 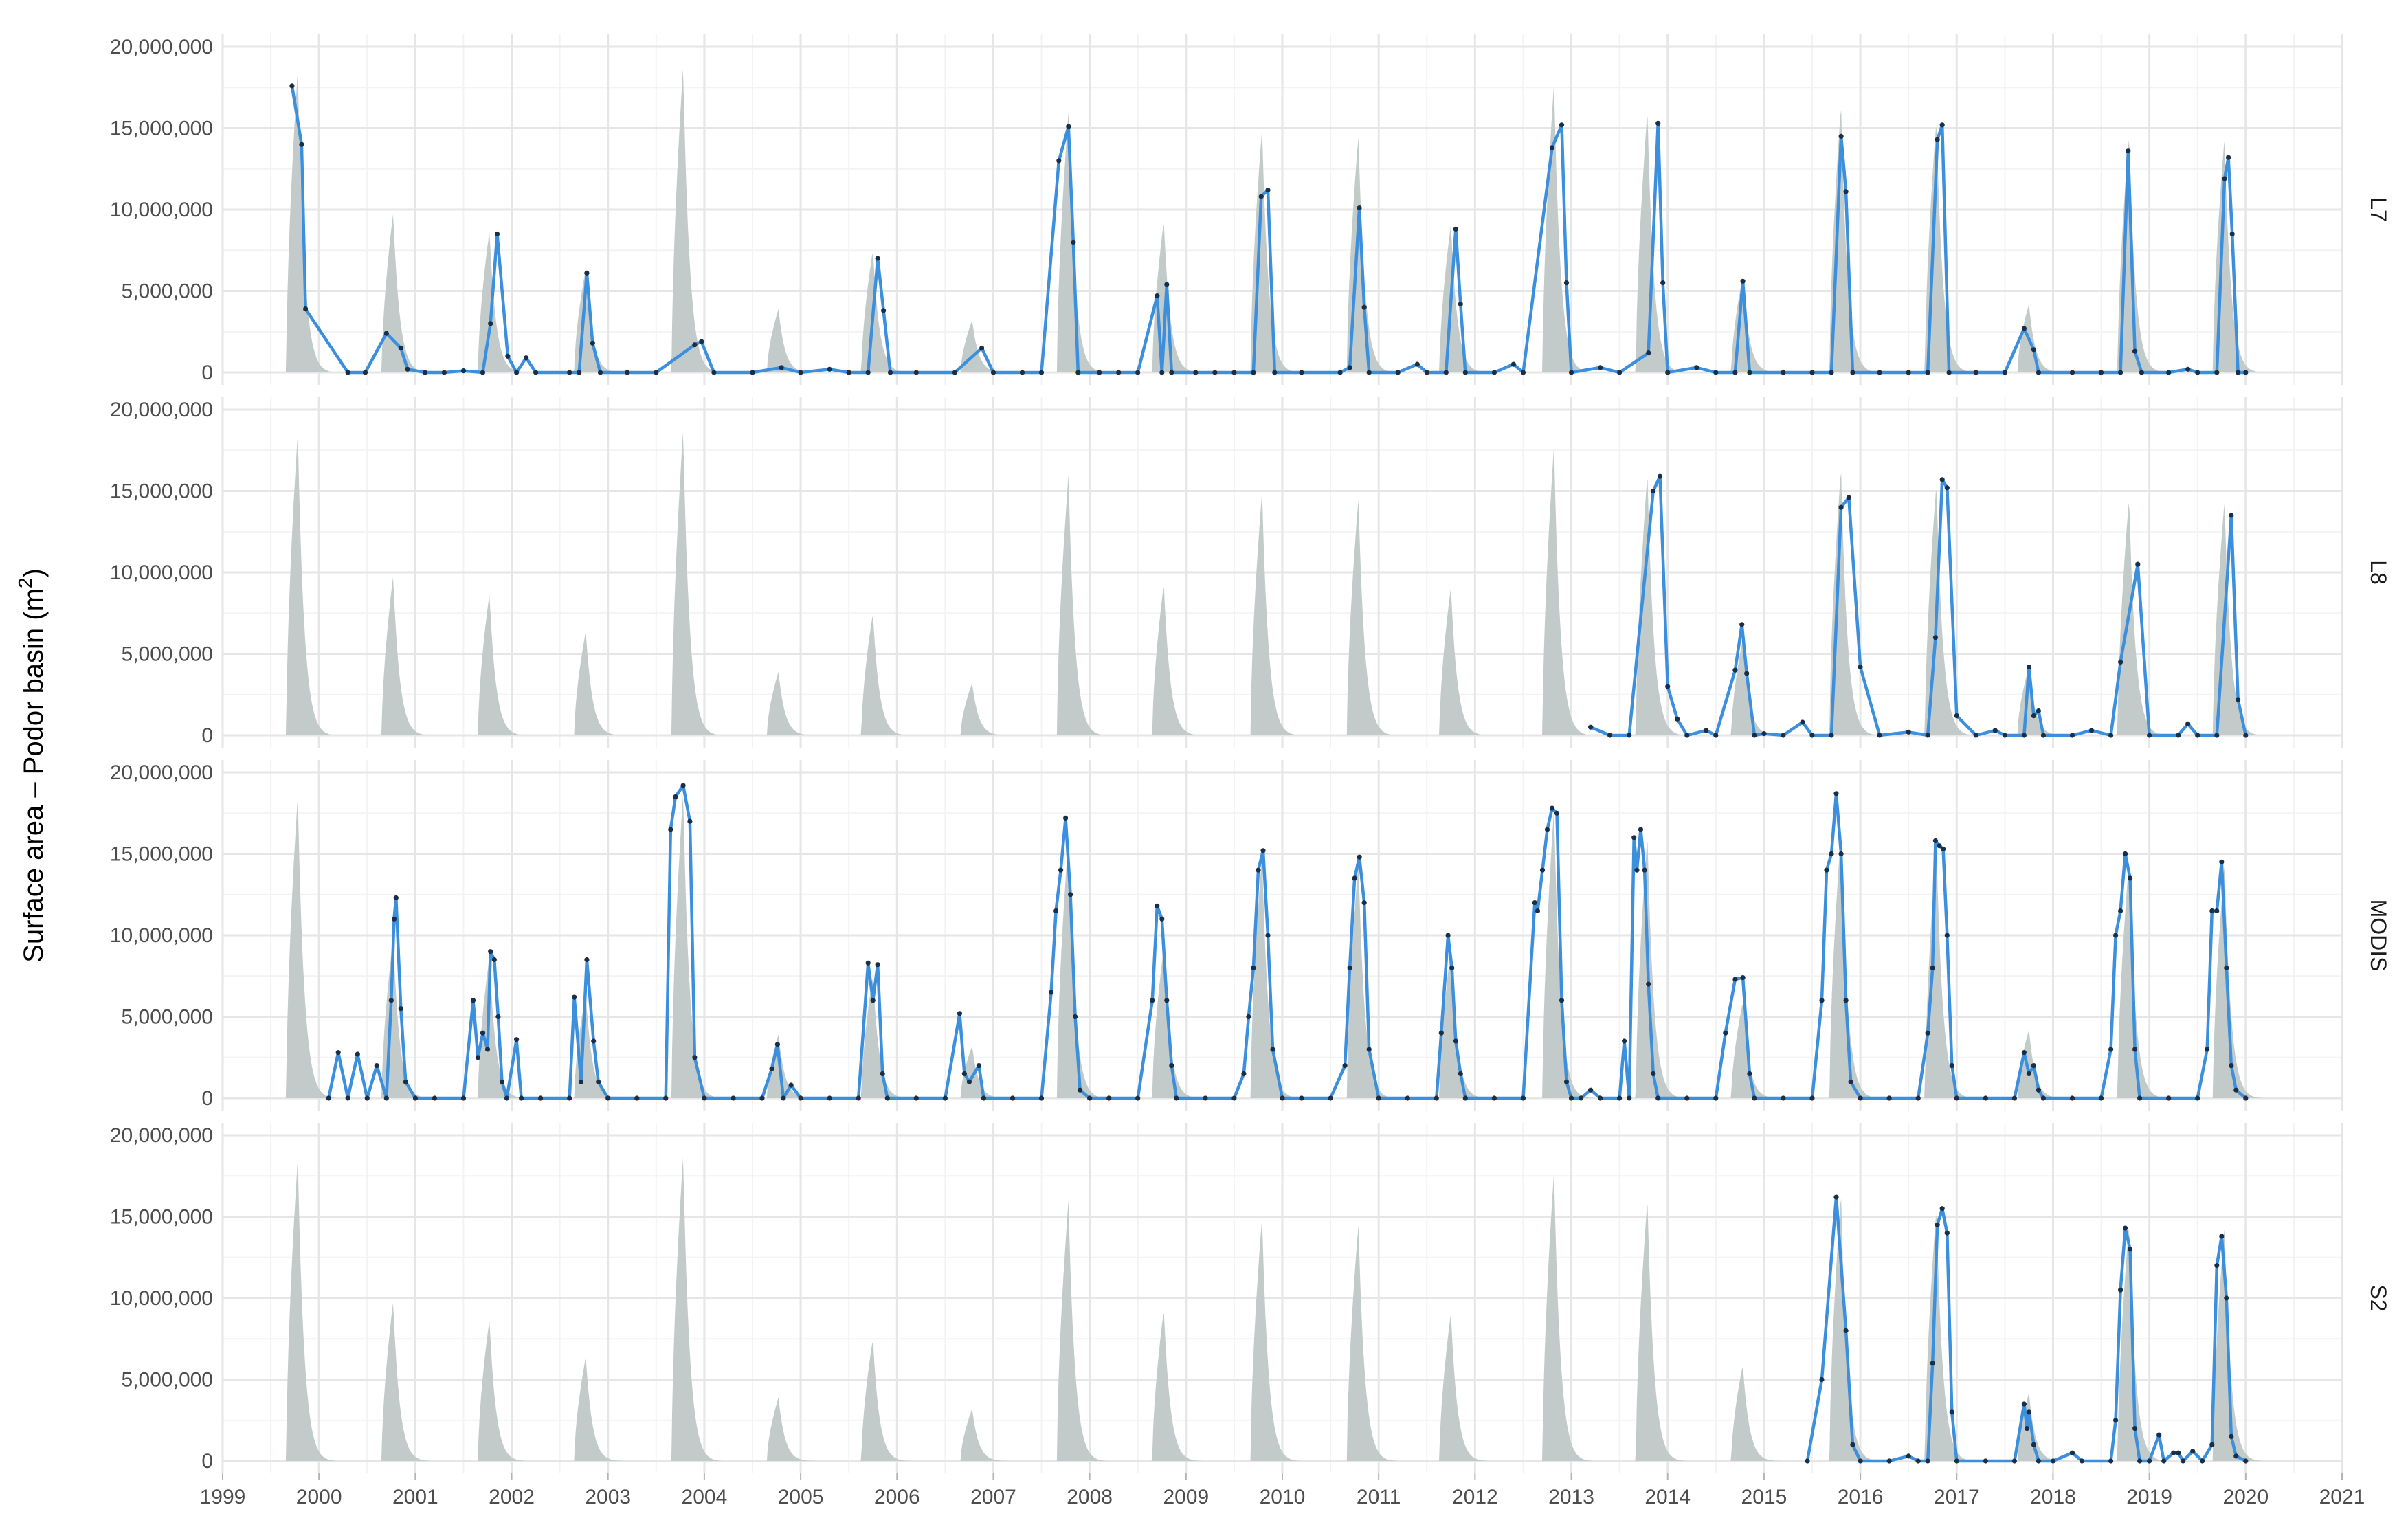 I want to click on x-tick-label: 2021, so click(x=2342, y=1497).